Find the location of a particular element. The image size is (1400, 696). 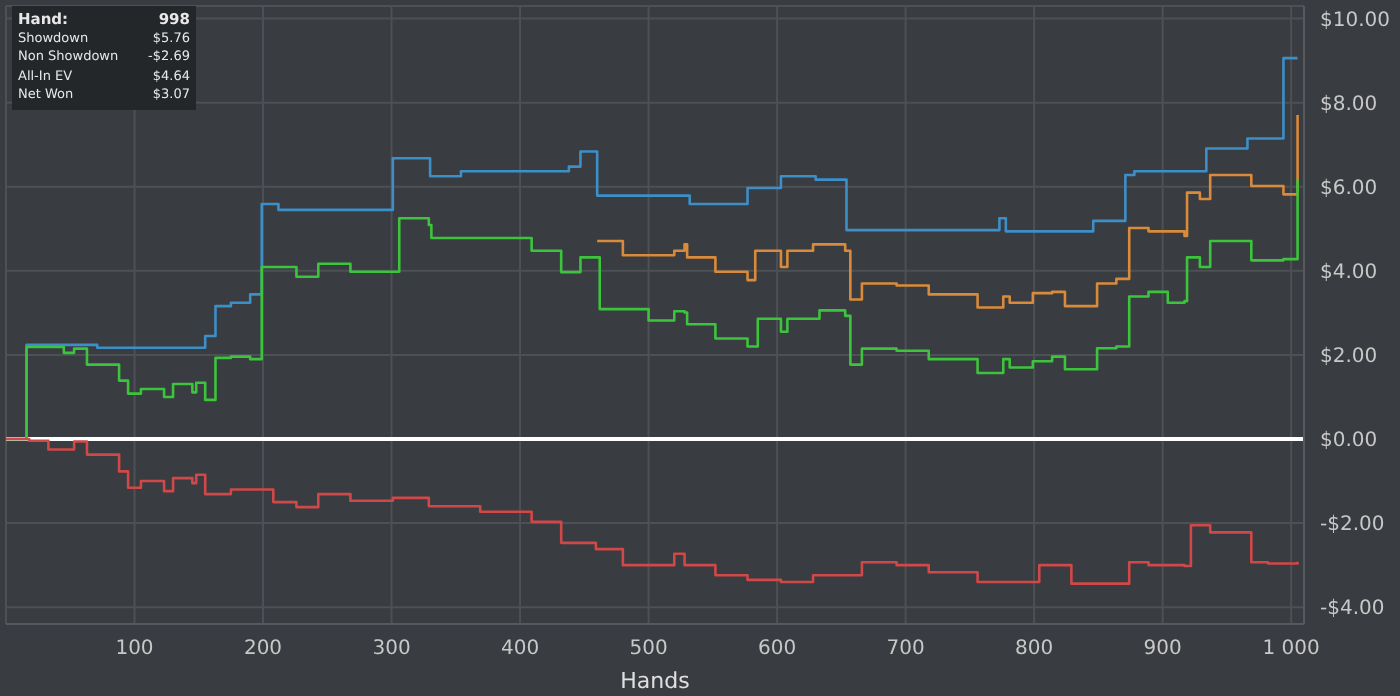

x-tick-label: 200 is located at coordinates (263, 649).